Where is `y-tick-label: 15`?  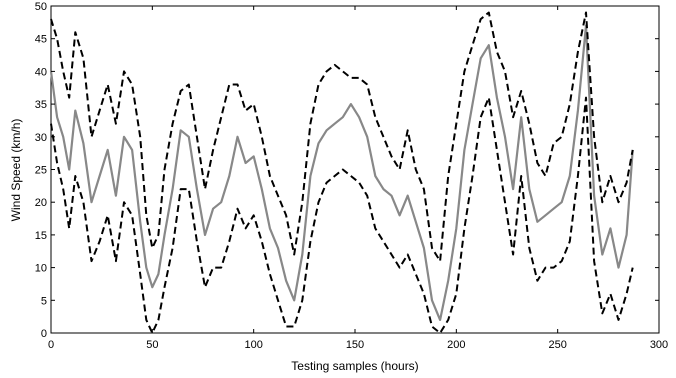
y-tick-label: 15 is located at coordinates (41, 236).